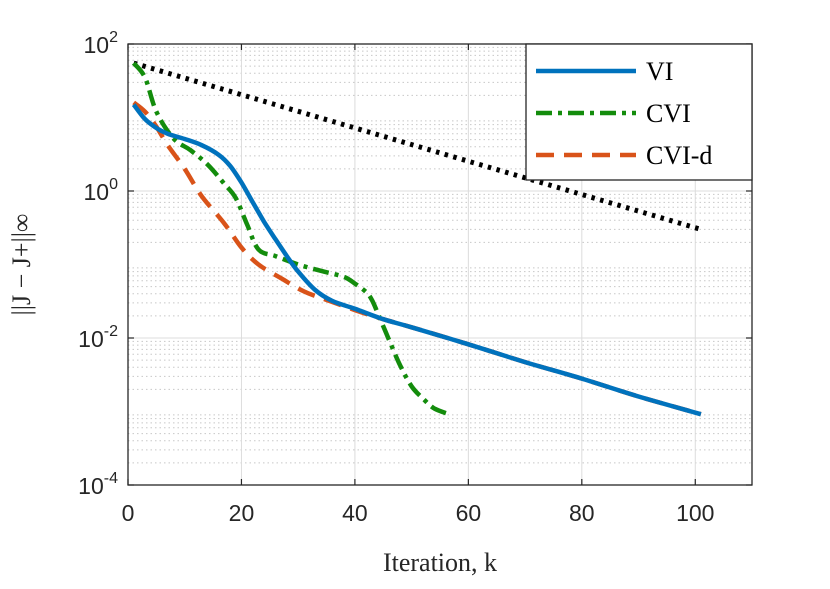  I want to click on x-axis-label: Iteration, k, so click(440, 562).